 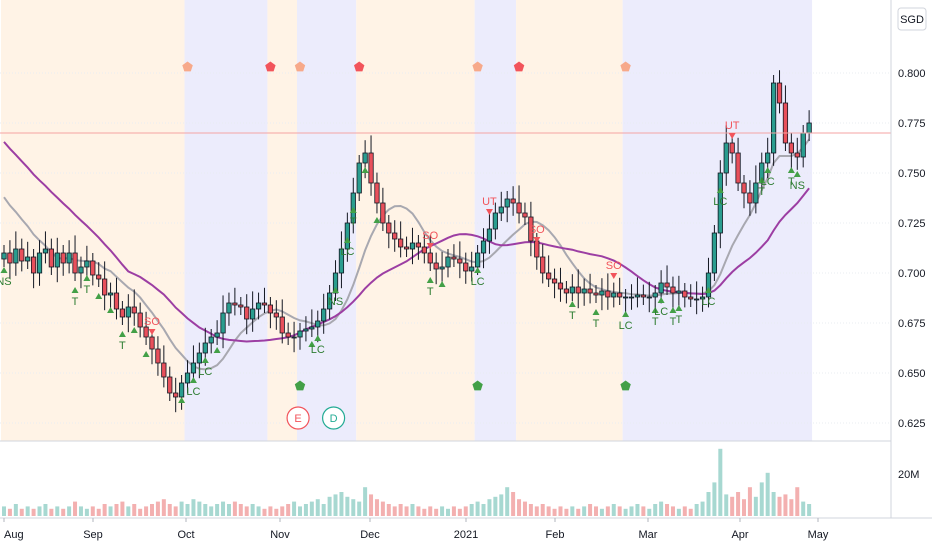 I want to click on time-tick-label: Mar, so click(x=648, y=535).